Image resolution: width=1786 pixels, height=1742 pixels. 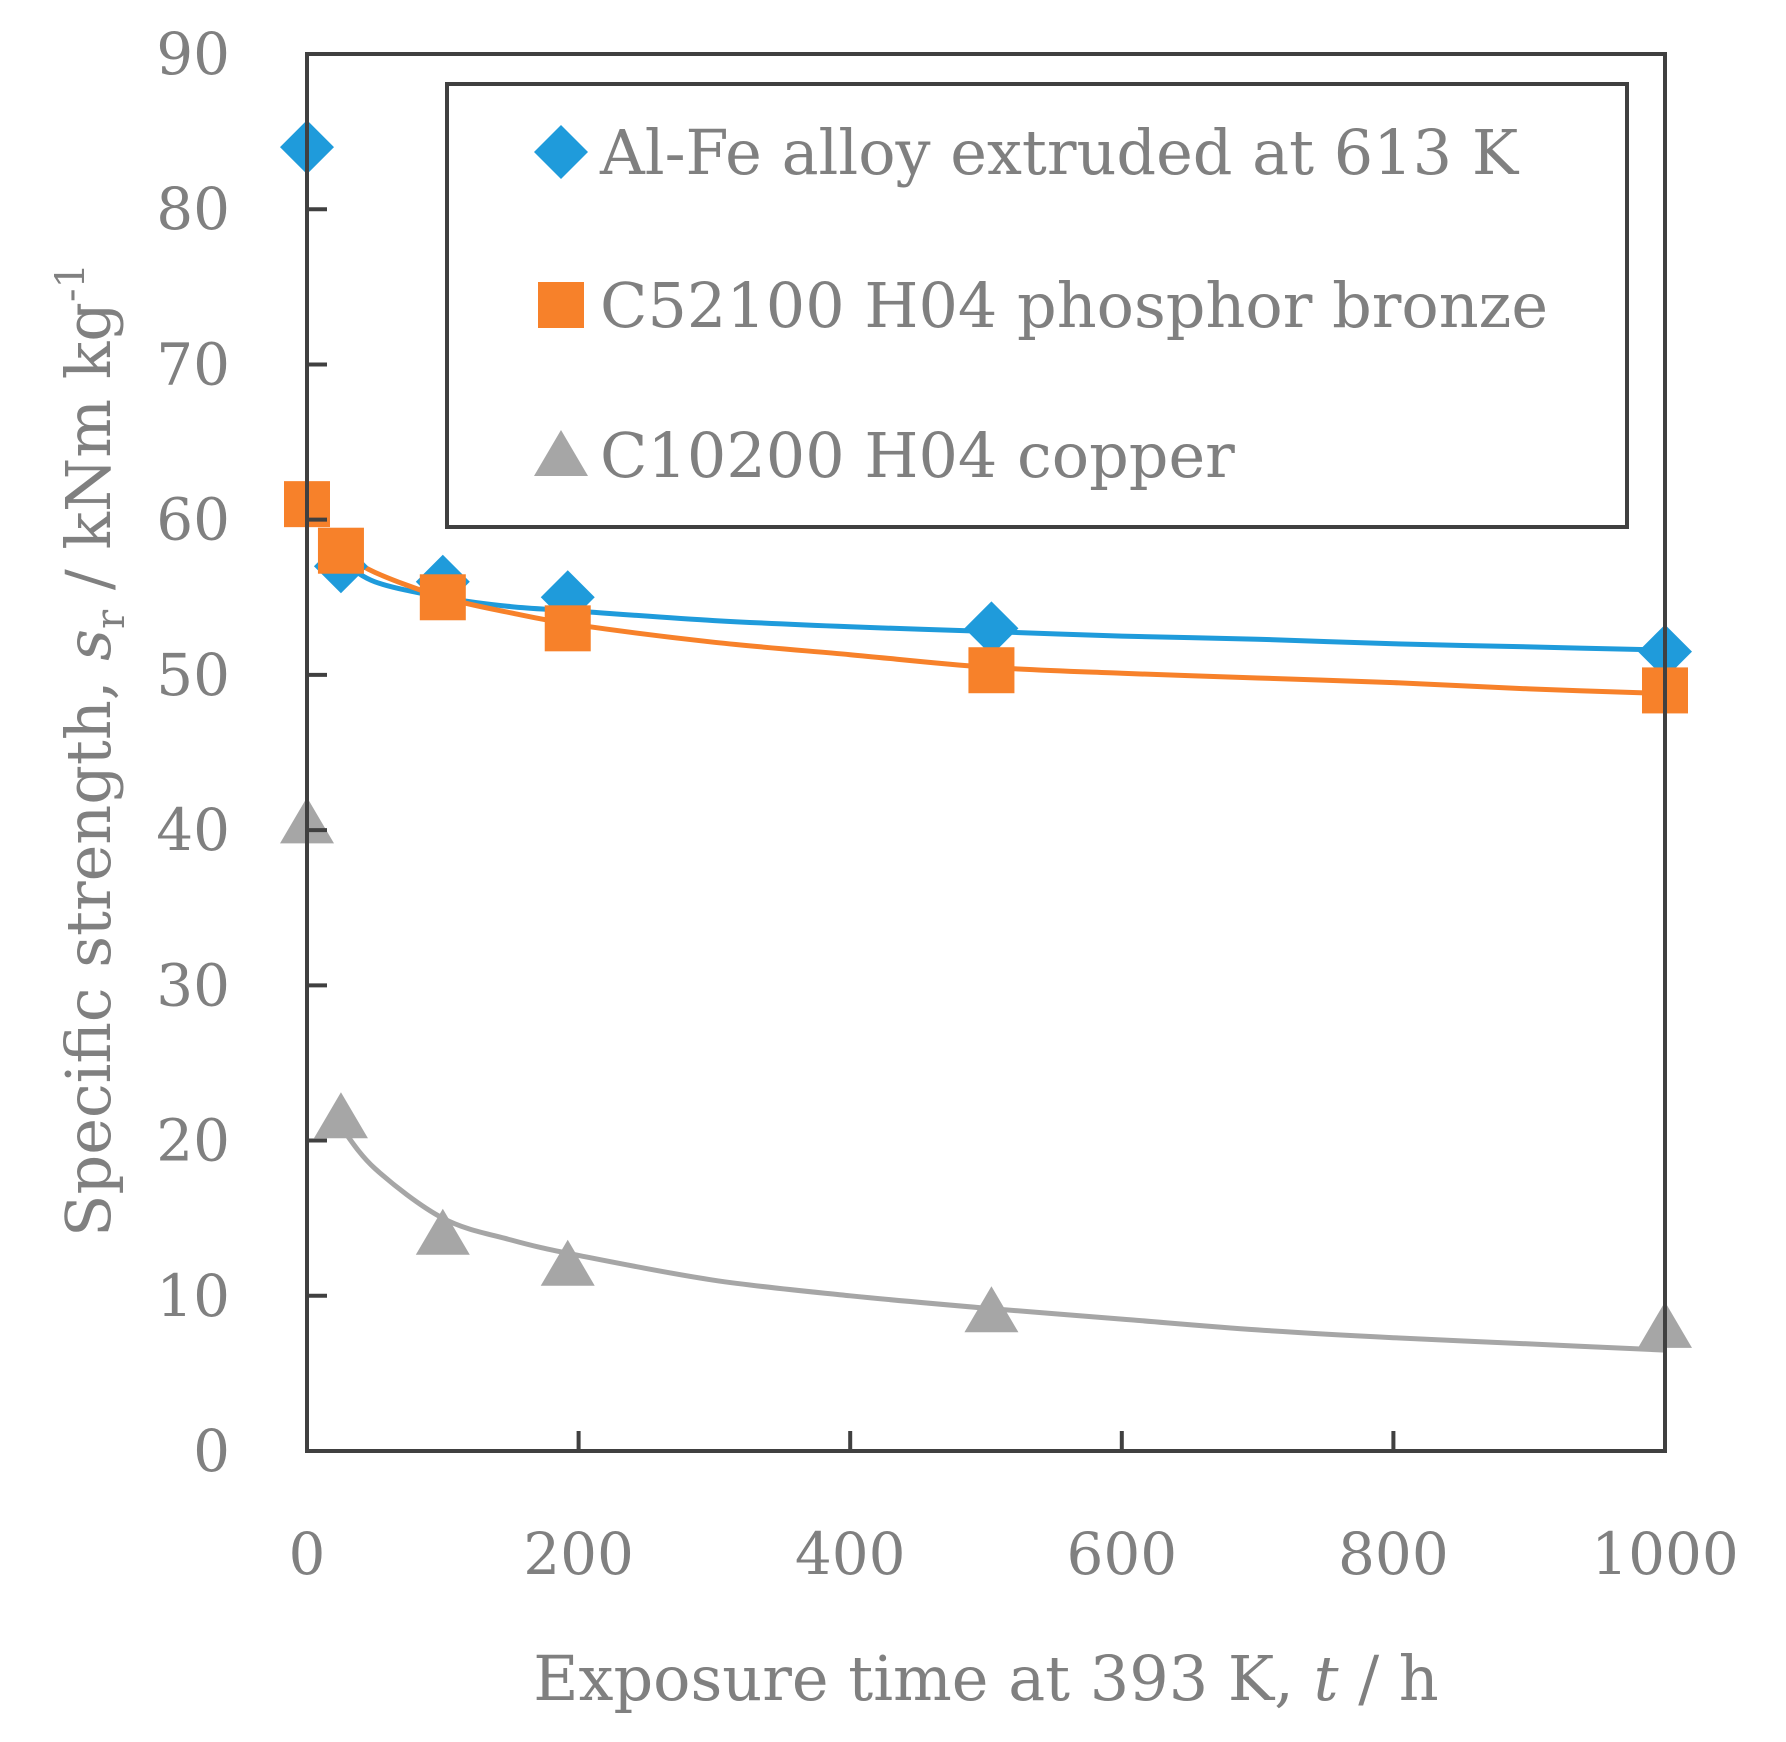 What do you see at coordinates (1002, 1239) in the screenshot?
I see `trendline-copper` at bounding box center [1002, 1239].